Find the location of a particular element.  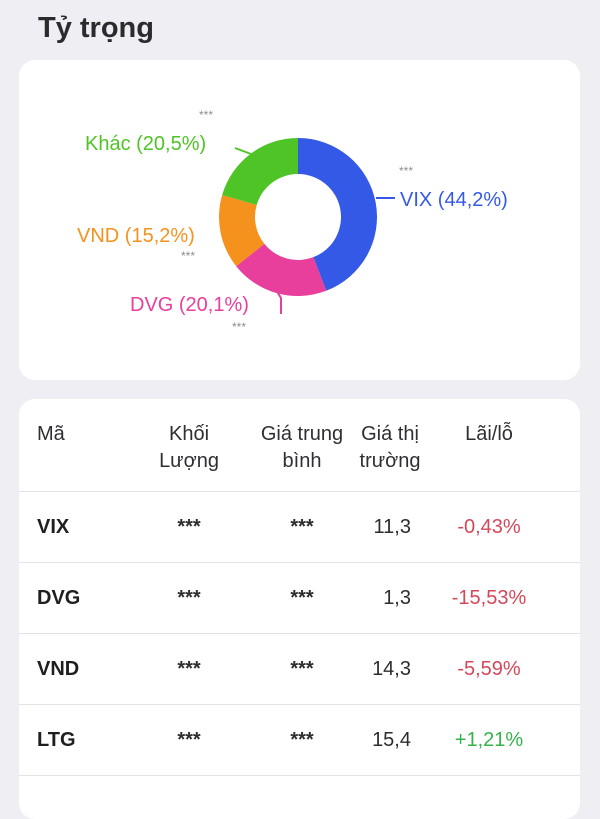

row-market-price: 14,3 is located at coordinates (391, 669).